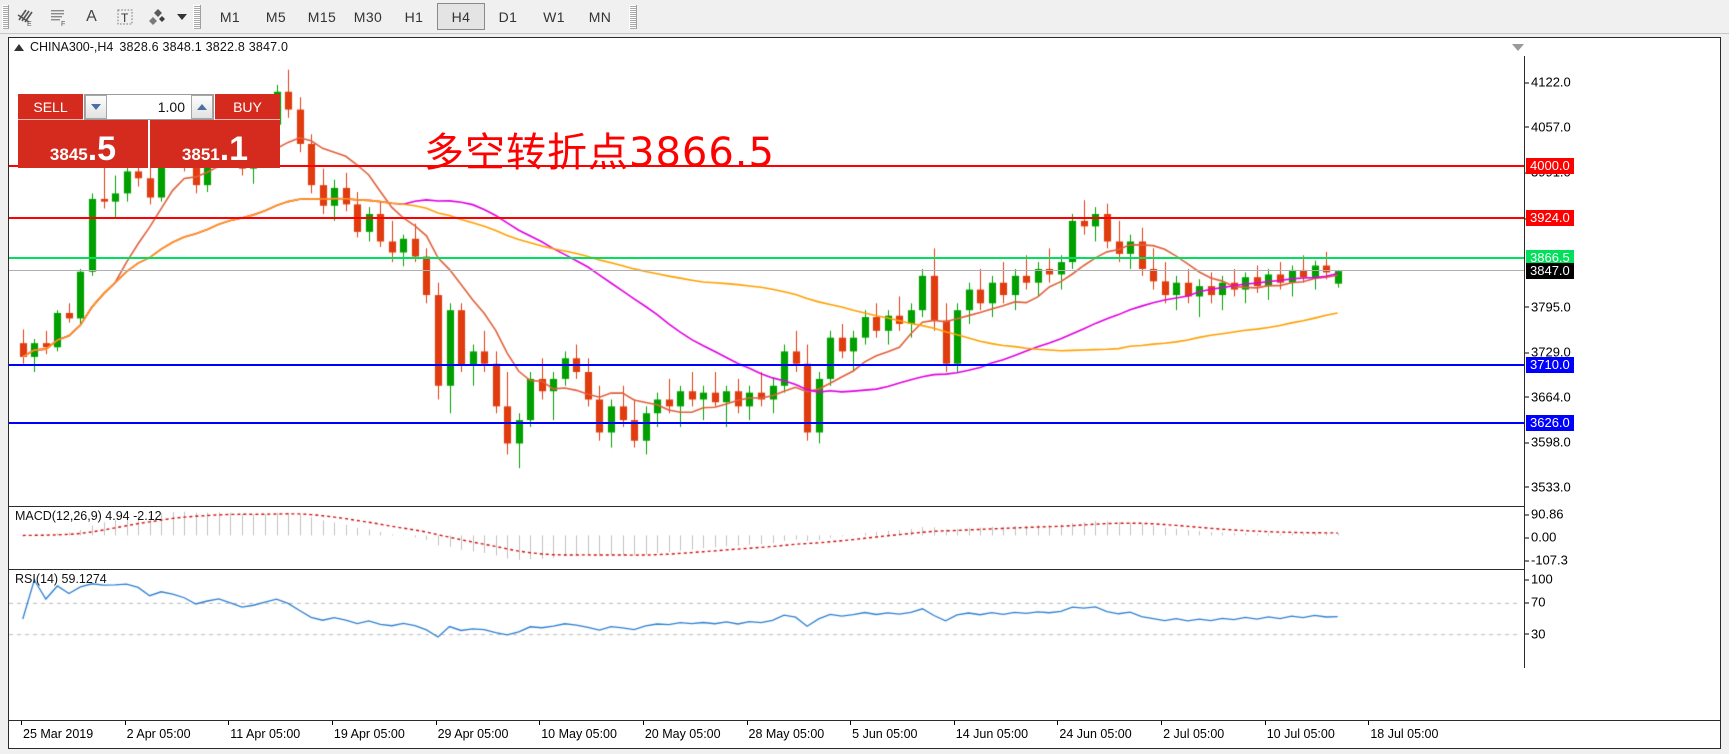  What do you see at coordinates (600, 16) in the screenshot?
I see `timeframe-mn: MN` at bounding box center [600, 16].